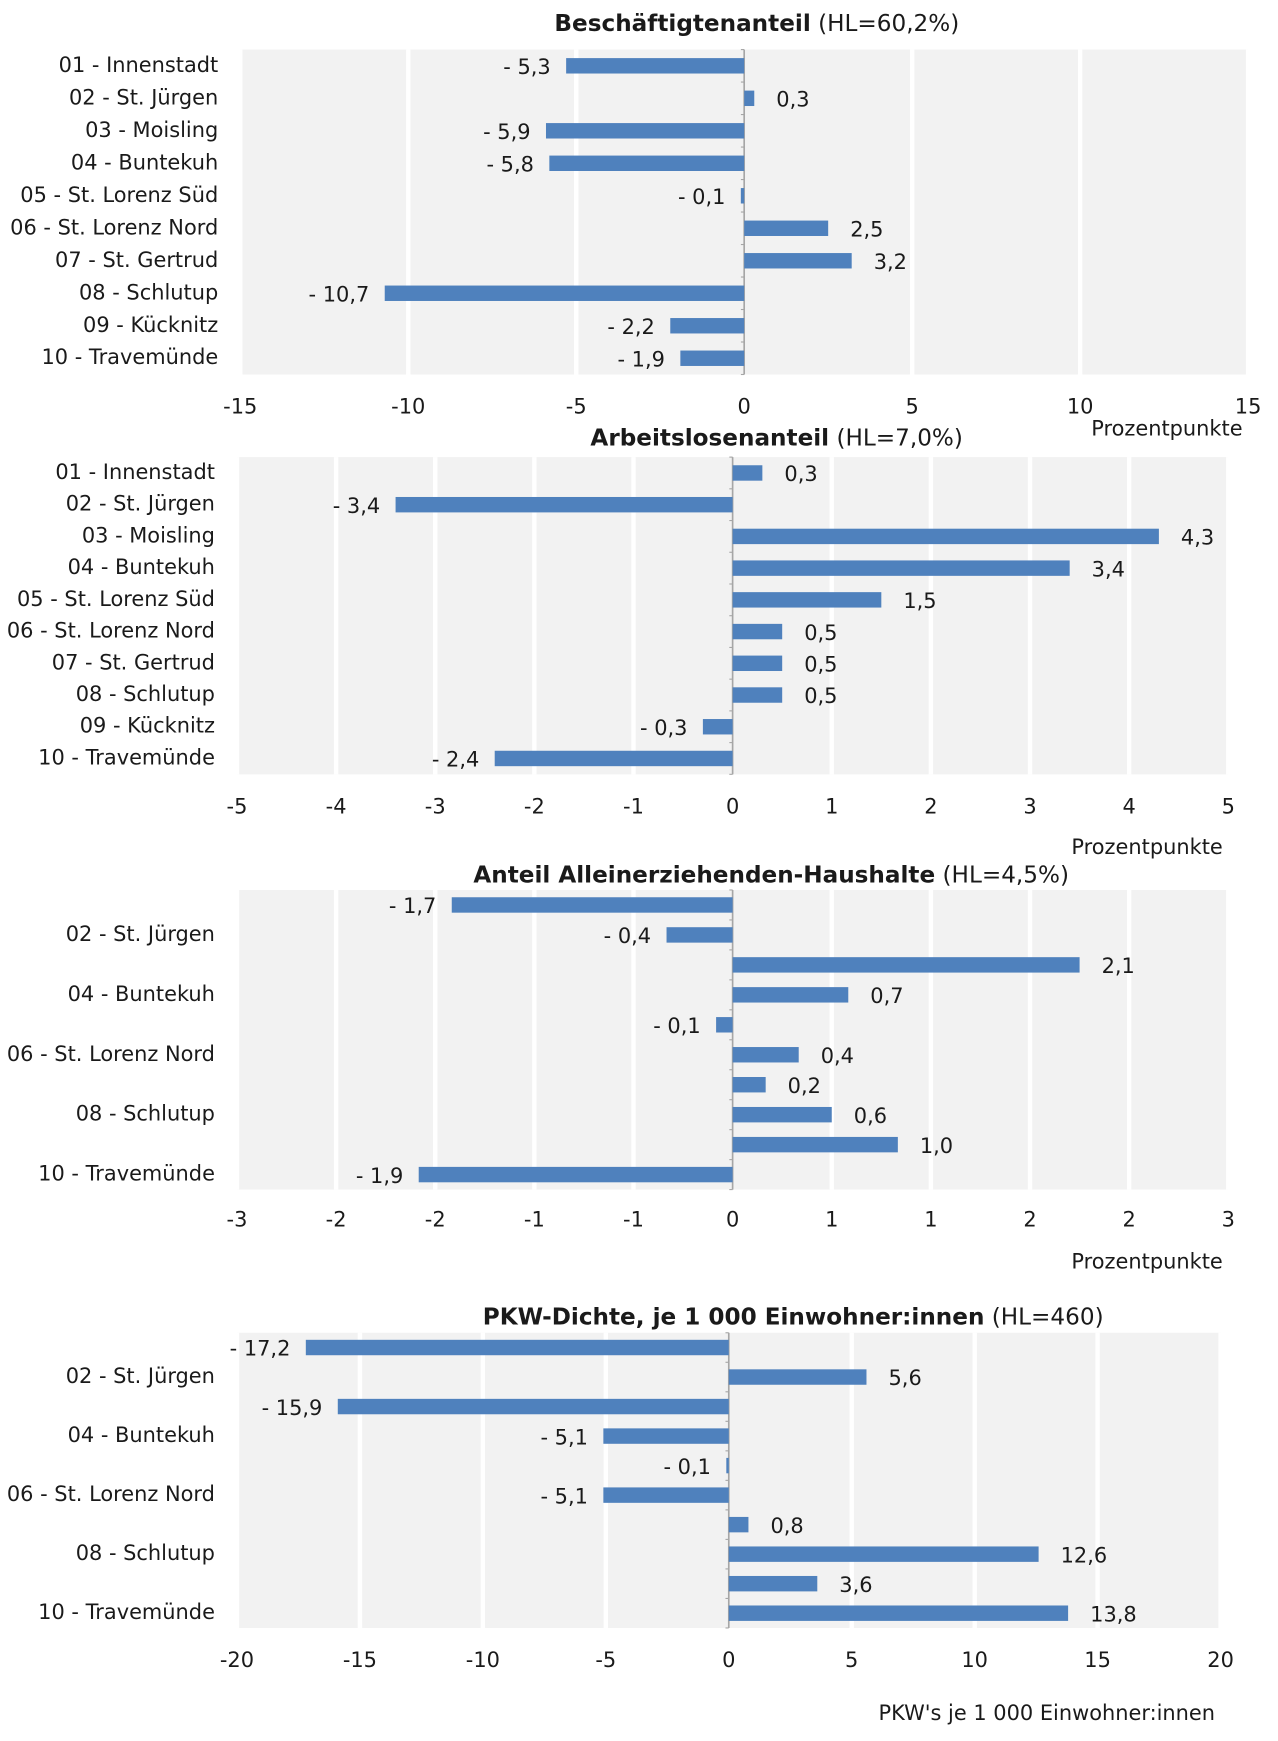 This screenshot has height=1741, width=1278. Describe the element at coordinates (800, 474) in the screenshot. I see `data-label: 0,3` at that location.